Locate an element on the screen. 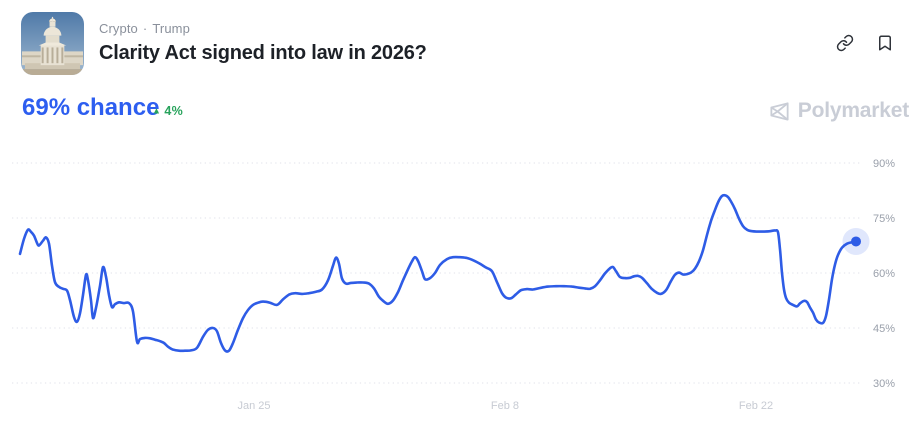 The height and width of the screenshot is (431, 920). y-tick-label: 30% is located at coordinates (884, 384).